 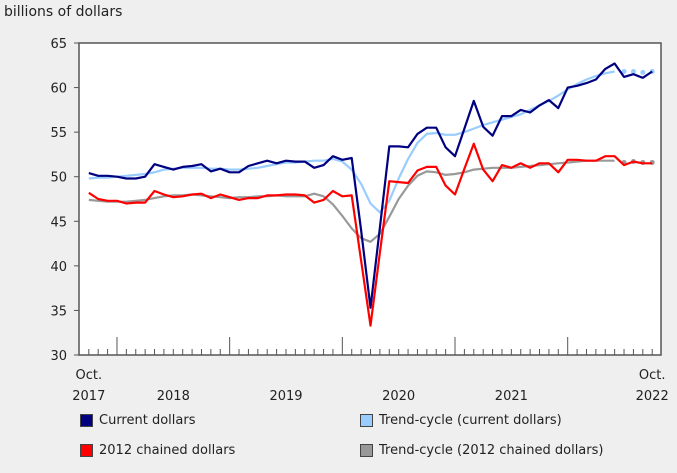 What do you see at coordinates (511, 396) in the screenshot?
I see `x-tick-label: 2021` at bounding box center [511, 396].